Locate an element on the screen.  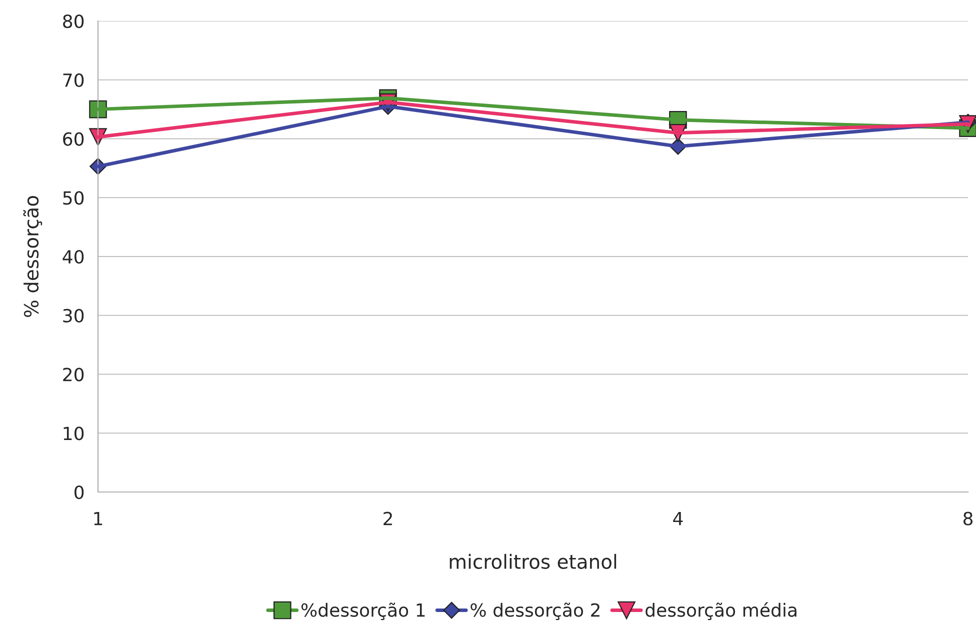
y-tick-label: 70 is located at coordinates (73, 80).